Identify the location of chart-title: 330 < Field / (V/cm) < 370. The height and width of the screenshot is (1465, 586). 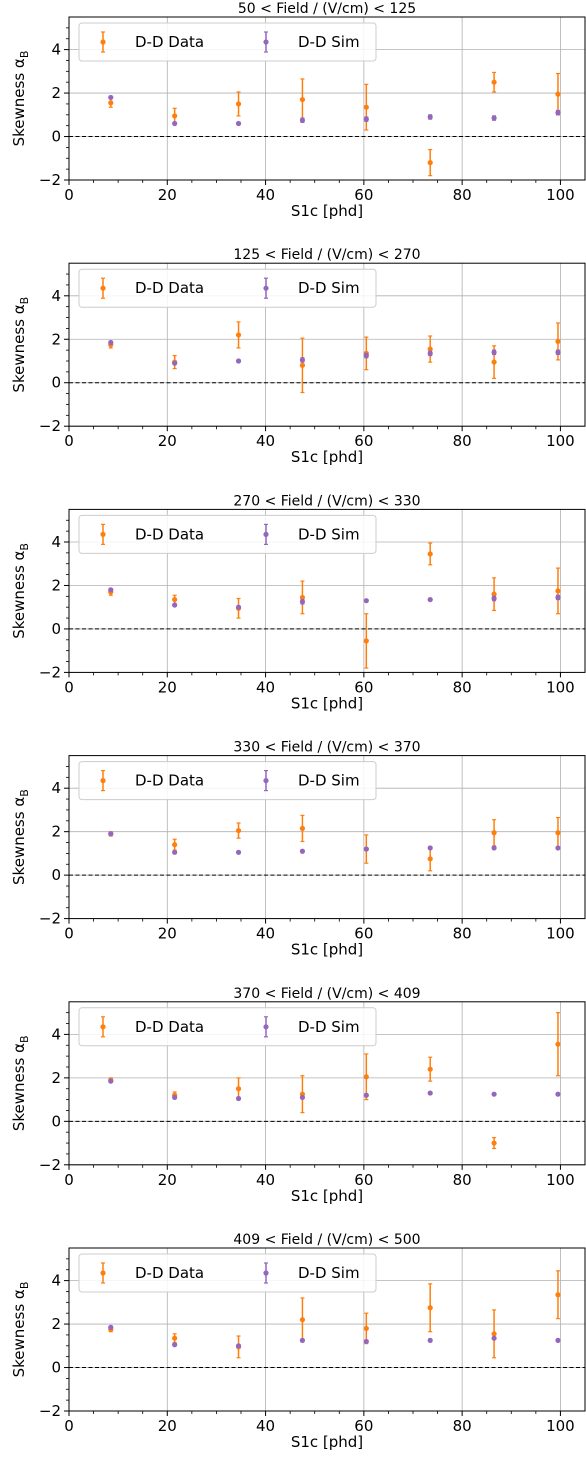
(326, 748).